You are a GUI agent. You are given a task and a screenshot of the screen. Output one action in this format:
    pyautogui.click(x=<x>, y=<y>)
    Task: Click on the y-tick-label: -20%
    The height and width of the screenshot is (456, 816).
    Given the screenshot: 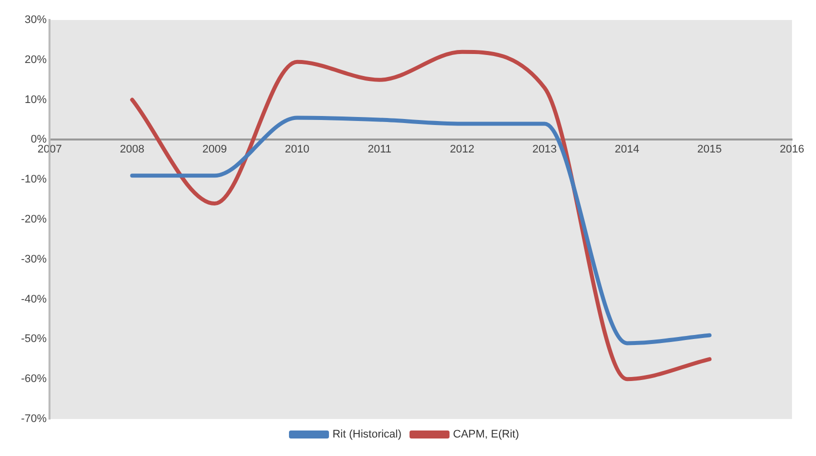 What is the action you would take?
    pyautogui.click(x=33, y=220)
    